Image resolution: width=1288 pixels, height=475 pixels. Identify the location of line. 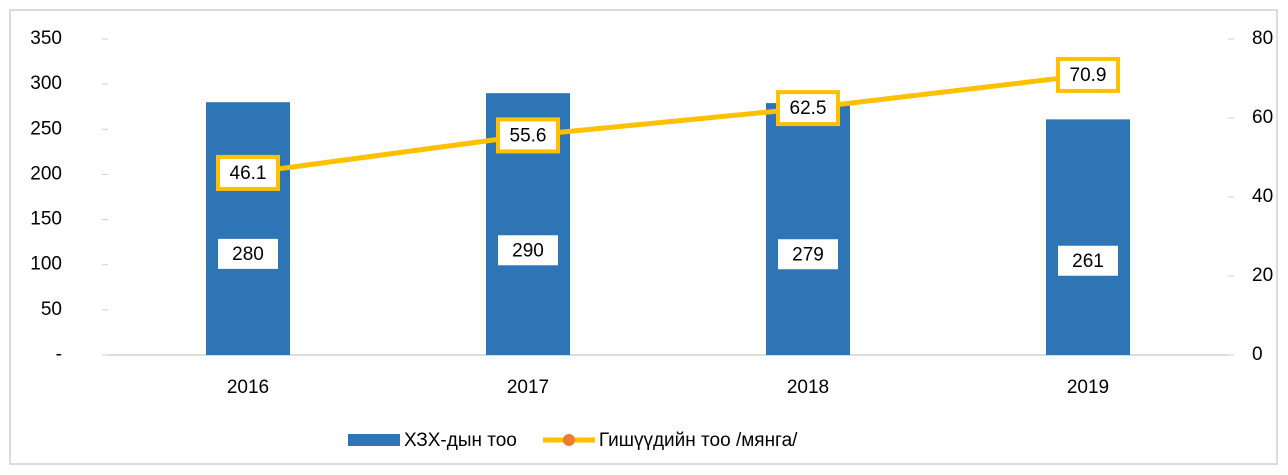
(668, 124).